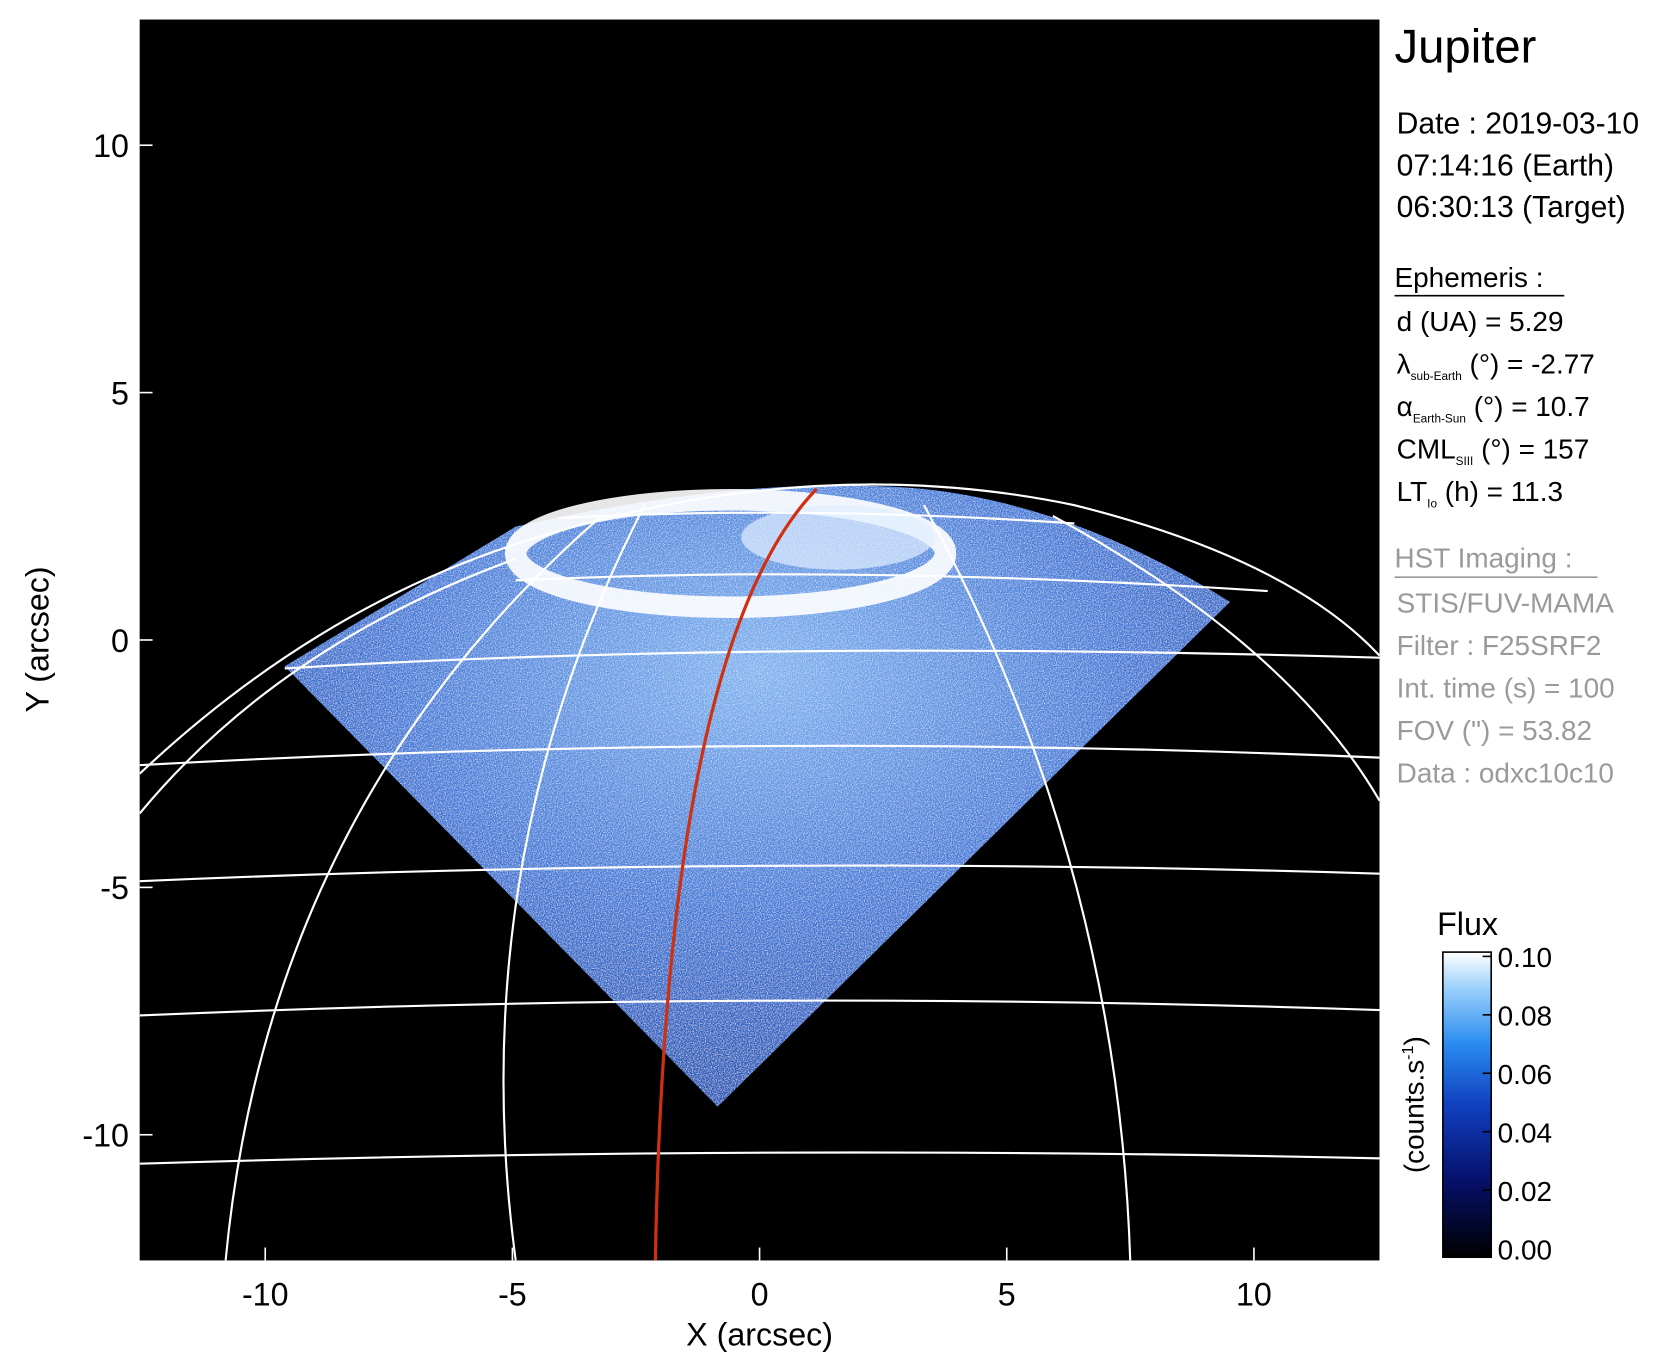  Describe the element at coordinates (735, 874) in the screenshot. I see `io-footprint` at that location.